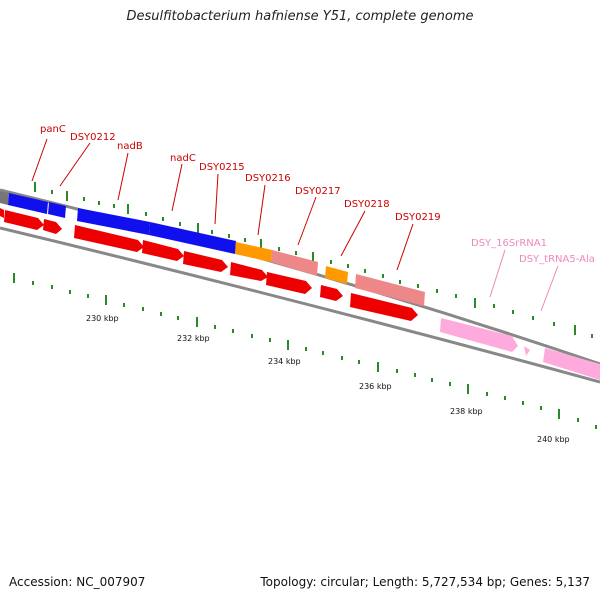  I want to click on scale-label: 240 kbp, so click(553, 439).